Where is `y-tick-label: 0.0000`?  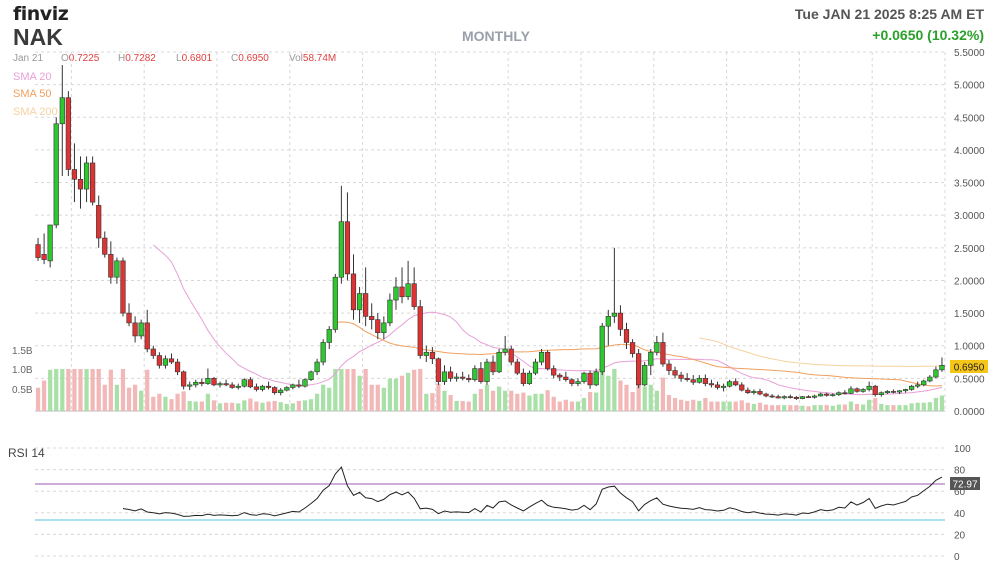 y-tick-label: 0.0000 is located at coordinates (969, 412).